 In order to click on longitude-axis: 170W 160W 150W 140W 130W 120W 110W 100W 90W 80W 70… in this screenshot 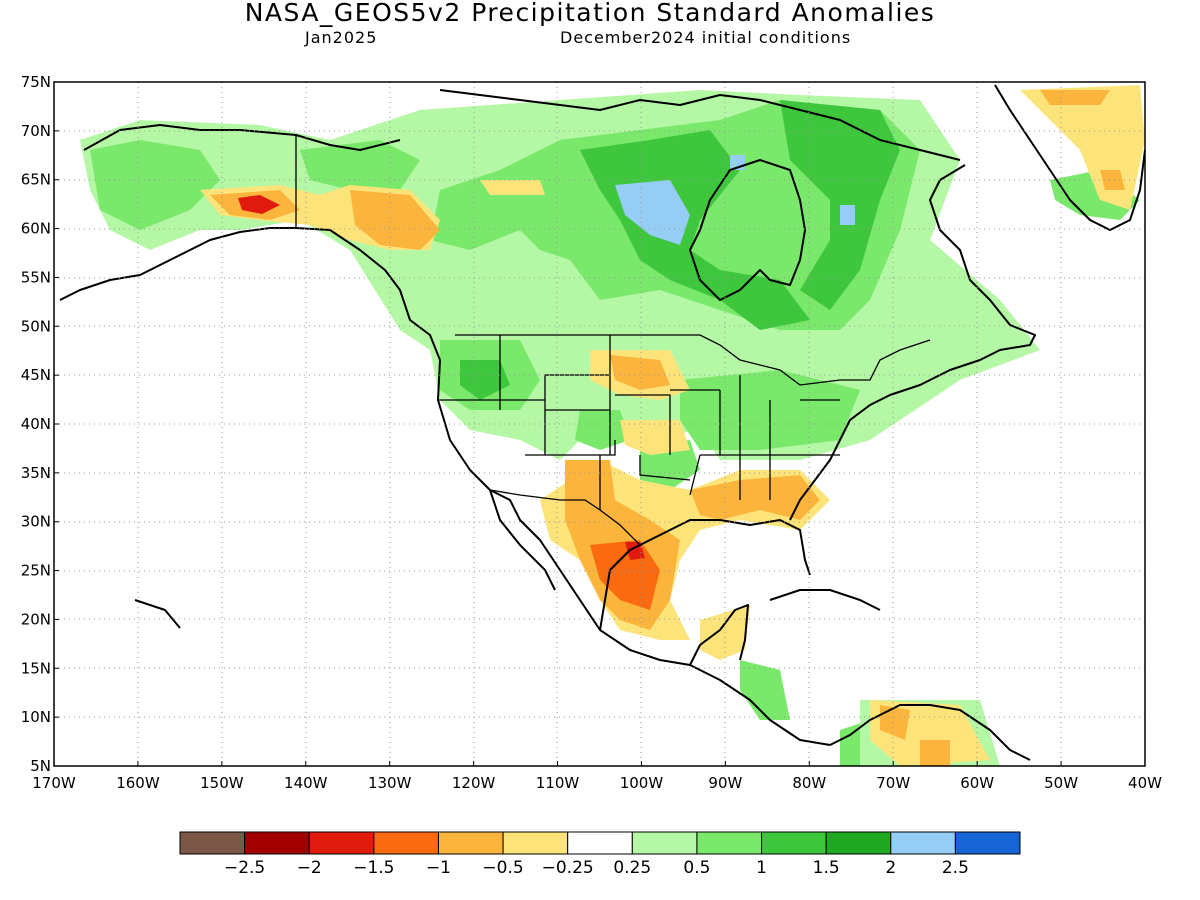, I will do `click(597, 776)`.